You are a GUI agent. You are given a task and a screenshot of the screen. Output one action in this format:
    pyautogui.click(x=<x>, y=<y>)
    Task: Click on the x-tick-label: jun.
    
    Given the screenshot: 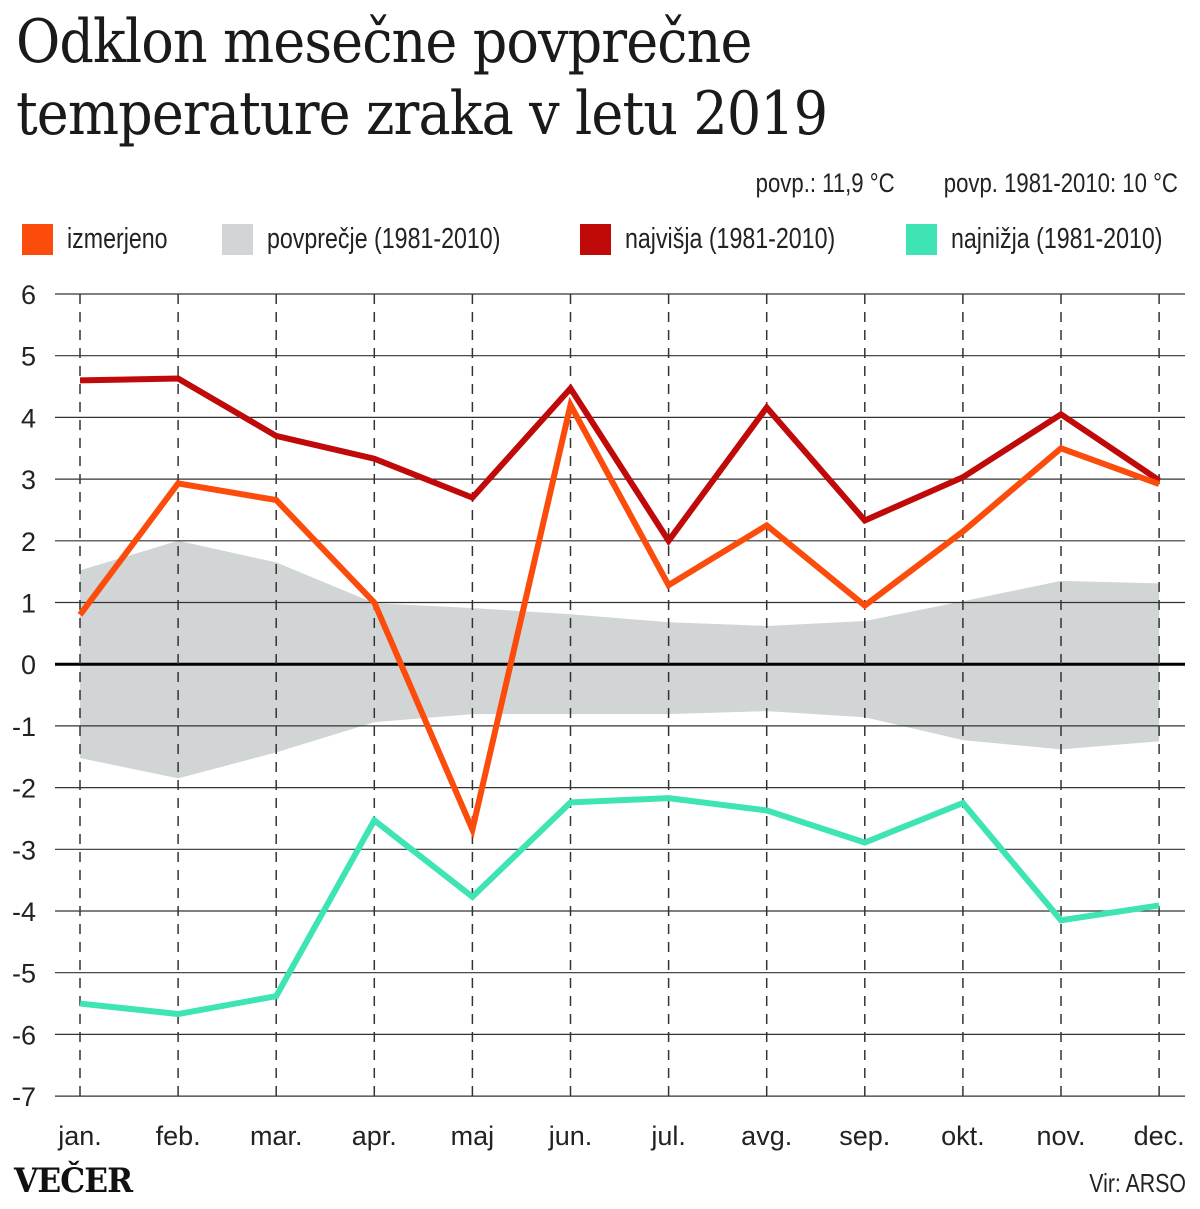 What is the action you would take?
    pyautogui.click(x=570, y=1136)
    